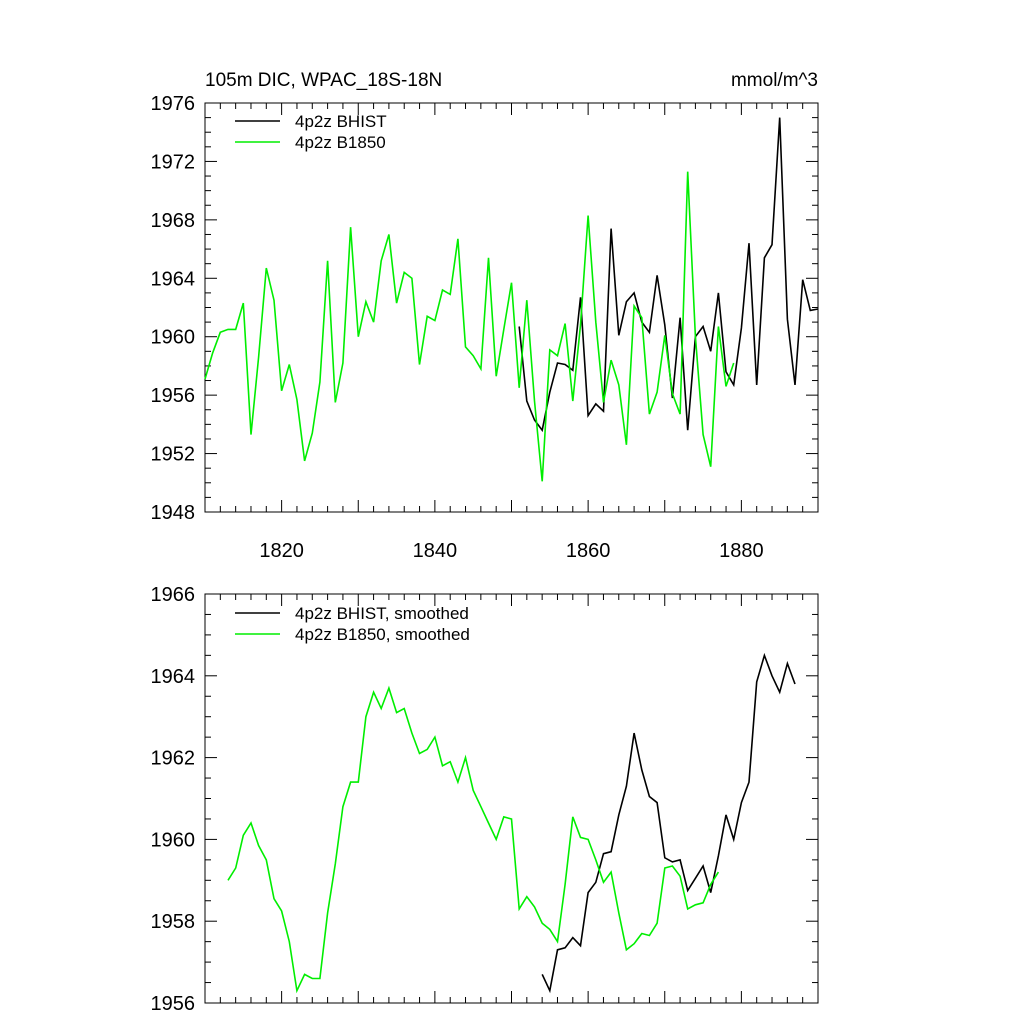 The width and height of the screenshot is (1024, 1024). What do you see at coordinates (173, 513) in the screenshot?
I see `y-tick-label: 1948` at bounding box center [173, 513].